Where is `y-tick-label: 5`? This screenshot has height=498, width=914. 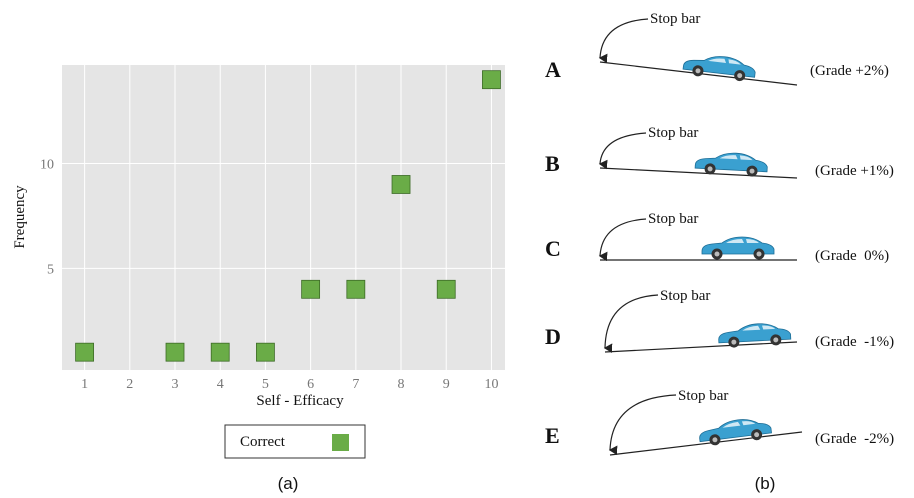 y-tick-label: 5 is located at coordinates (50, 269).